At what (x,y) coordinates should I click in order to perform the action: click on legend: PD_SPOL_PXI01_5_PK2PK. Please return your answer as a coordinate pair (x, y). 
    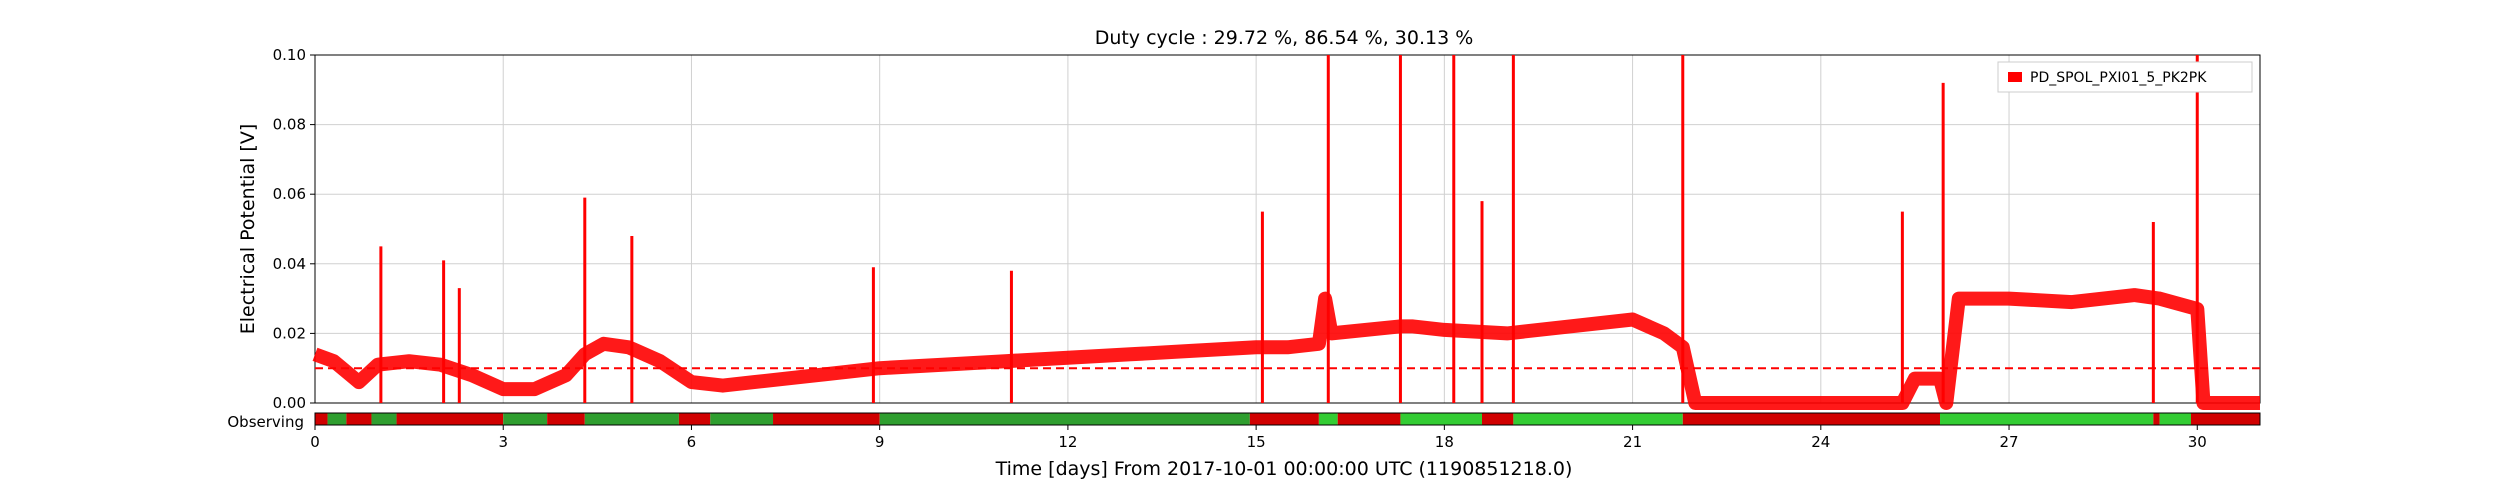
    Looking at the image, I should click on (2125, 77).